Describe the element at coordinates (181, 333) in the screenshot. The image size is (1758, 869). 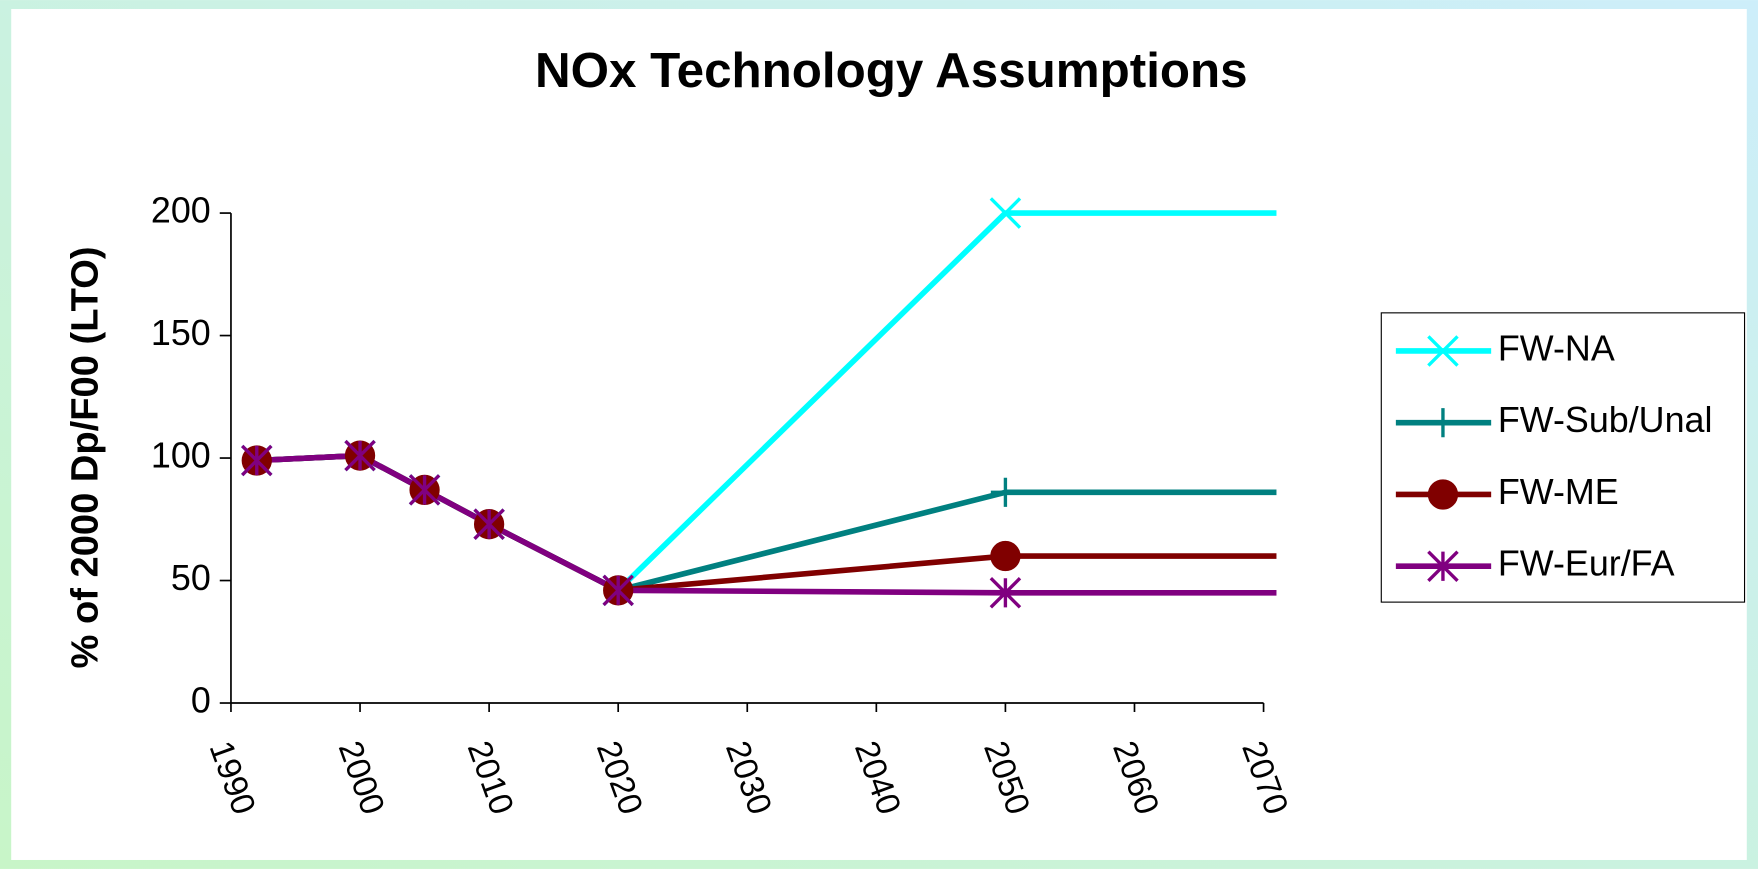
I see `y-tick-label: 150` at that location.